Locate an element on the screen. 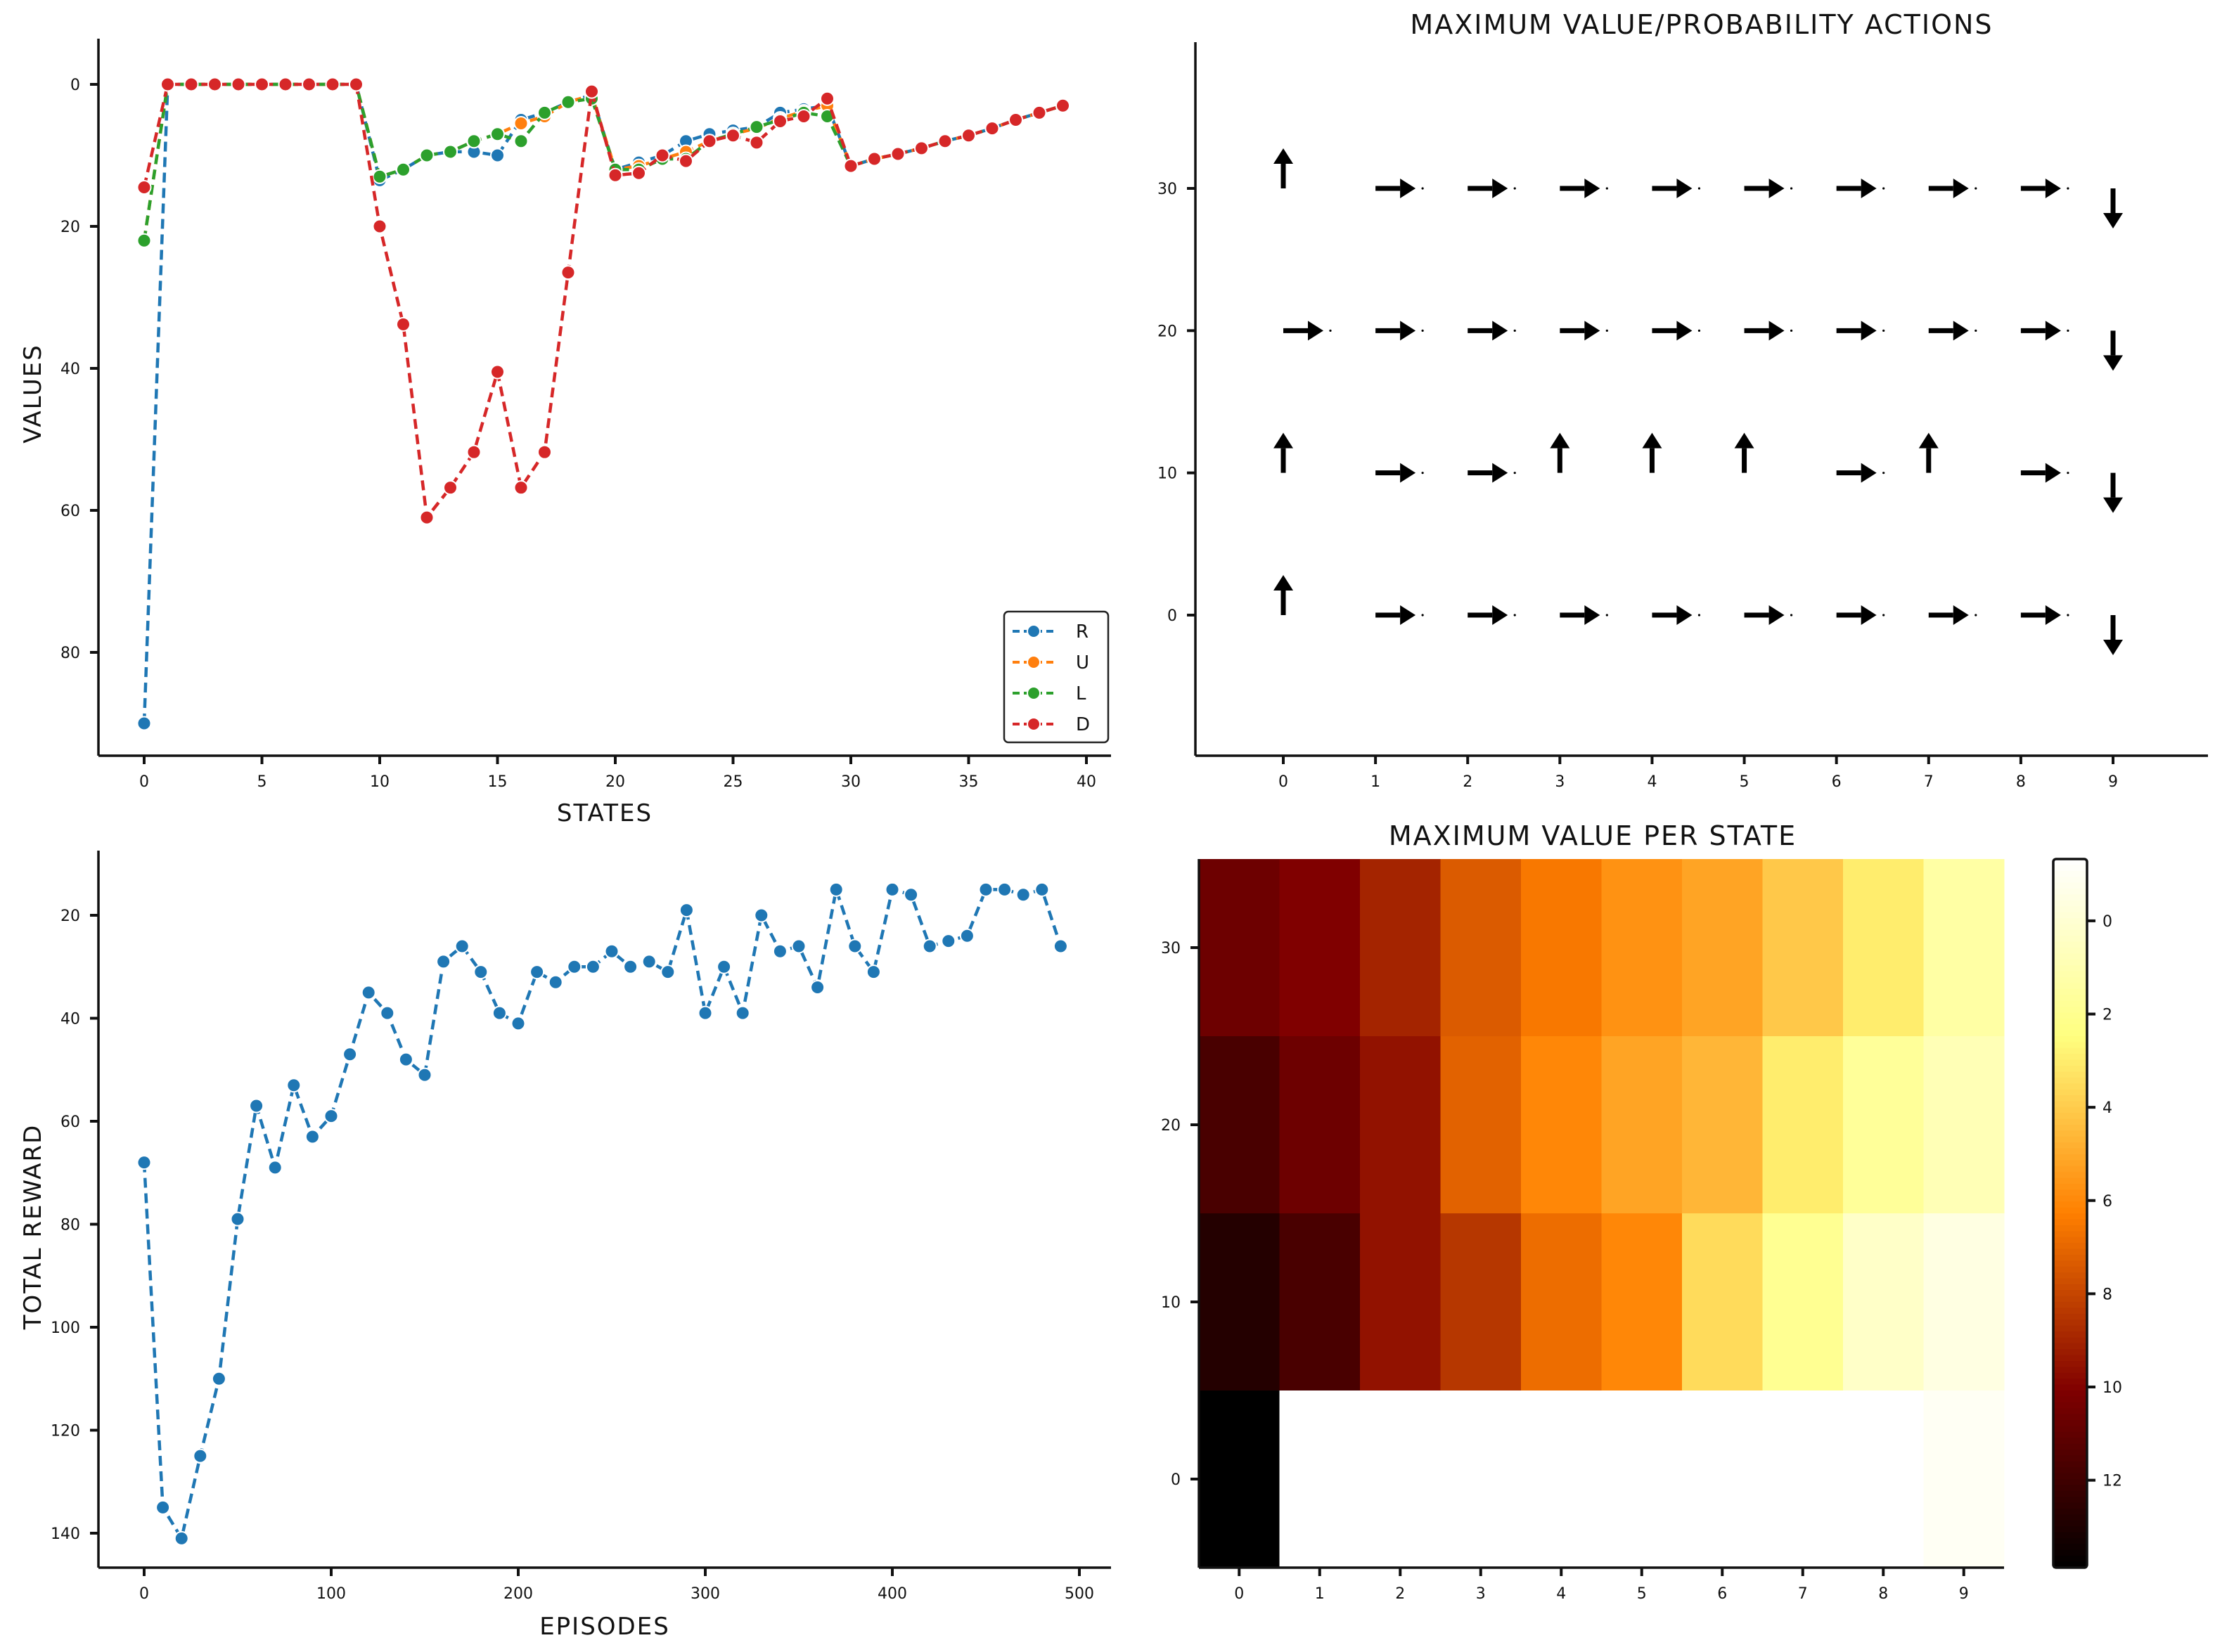 The image size is (2215, 1652). reward-ylabel: TOTAL REWARD is located at coordinates (33, 1227).